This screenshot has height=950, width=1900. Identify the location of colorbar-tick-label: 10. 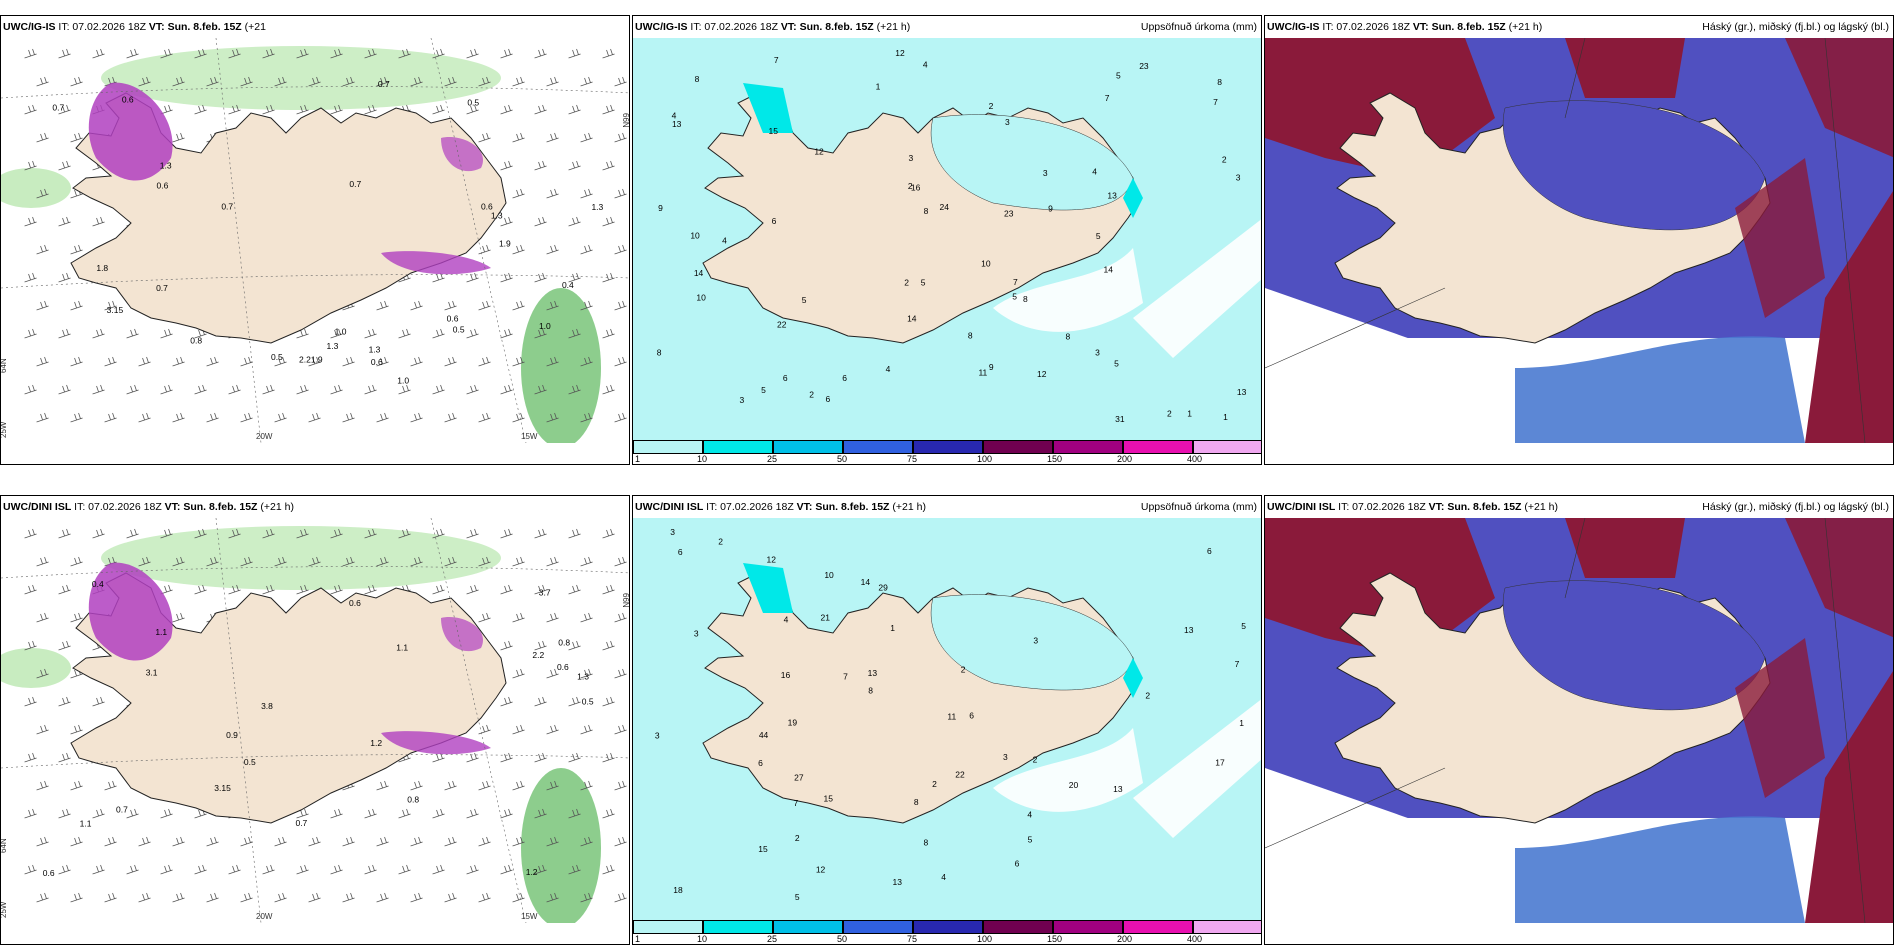
(702, 459).